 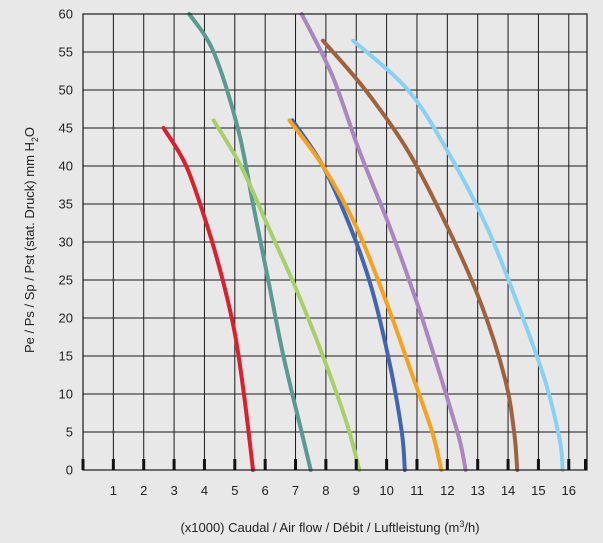 What do you see at coordinates (538, 490) in the screenshot?
I see `x-tick-label: 15` at bounding box center [538, 490].